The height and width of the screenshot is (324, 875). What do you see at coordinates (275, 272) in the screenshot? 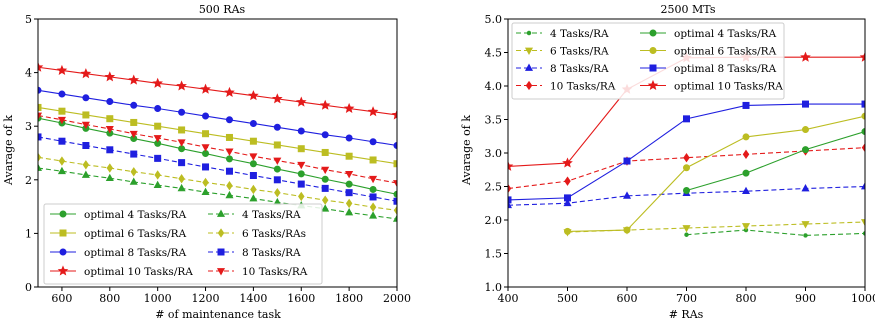
I see `legend-label: 10 Tasks/RA` at bounding box center [275, 272].